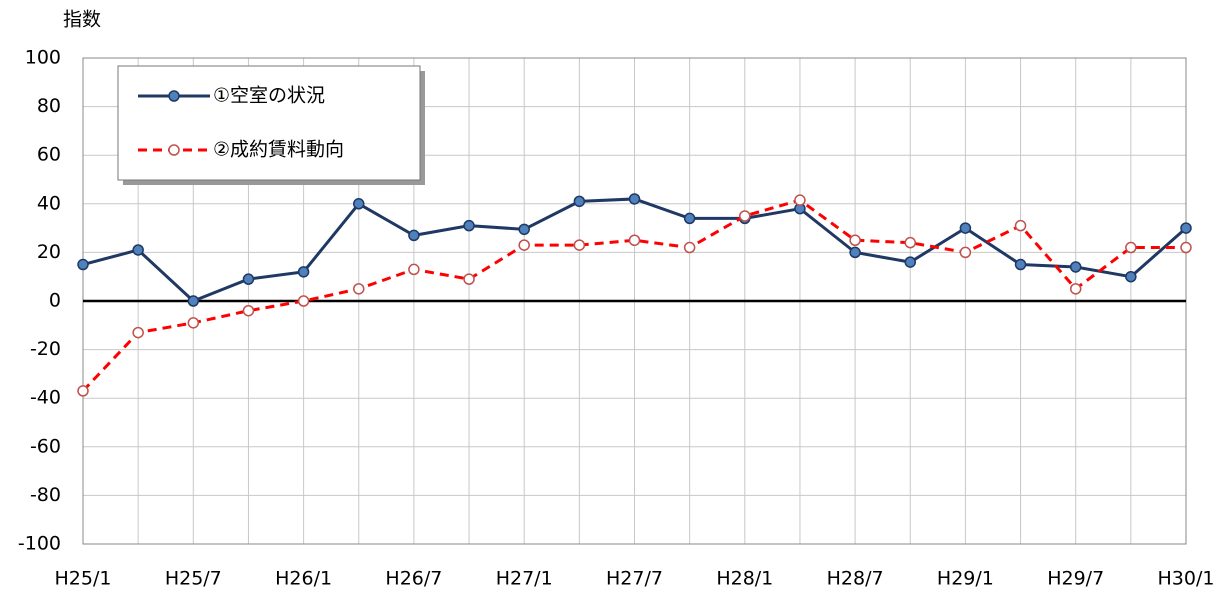 The height and width of the screenshot is (589, 1220). What do you see at coordinates (269, 96) in the screenshot?
I see `legend-label: ①空室の状況` at bounding box center [269, 96].